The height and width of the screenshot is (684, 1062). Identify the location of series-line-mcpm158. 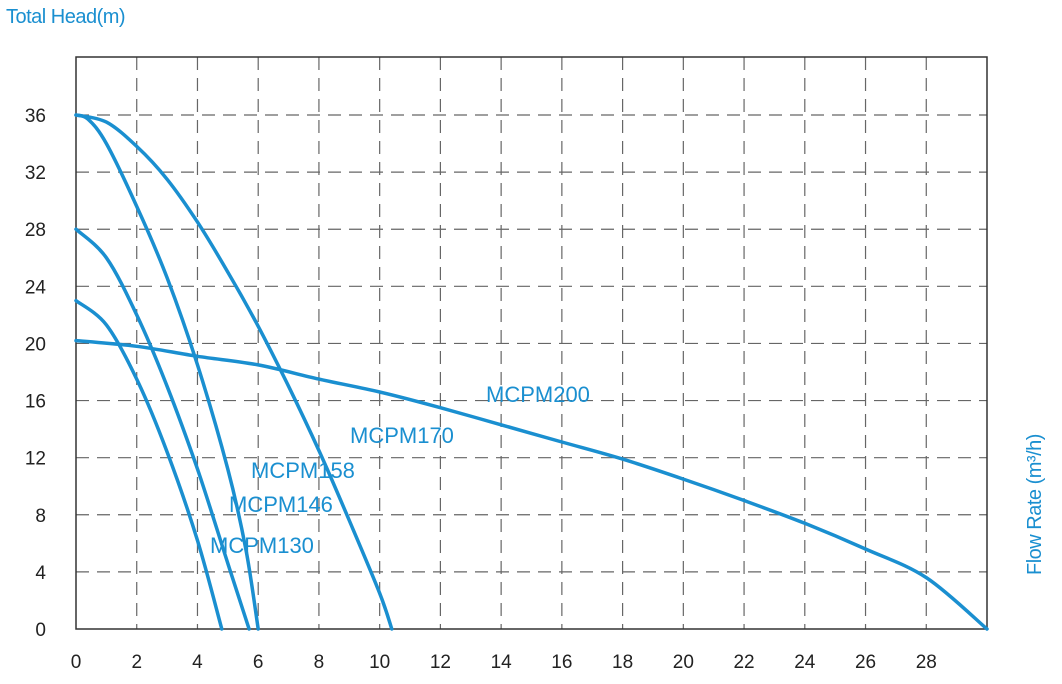
(167, 372).